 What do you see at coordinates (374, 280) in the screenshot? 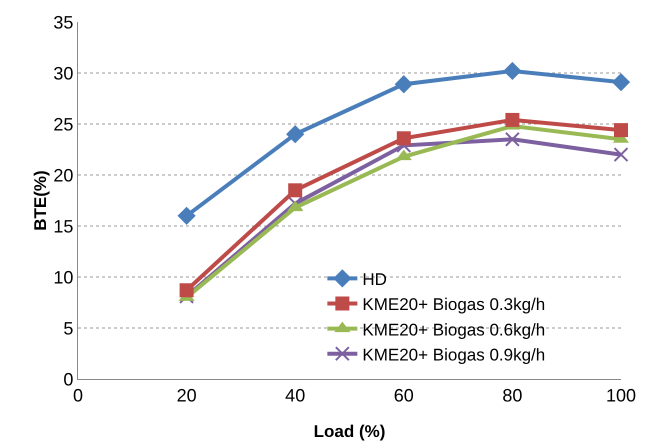
I see `legend-label: HD` at bounding box center [374, 280].